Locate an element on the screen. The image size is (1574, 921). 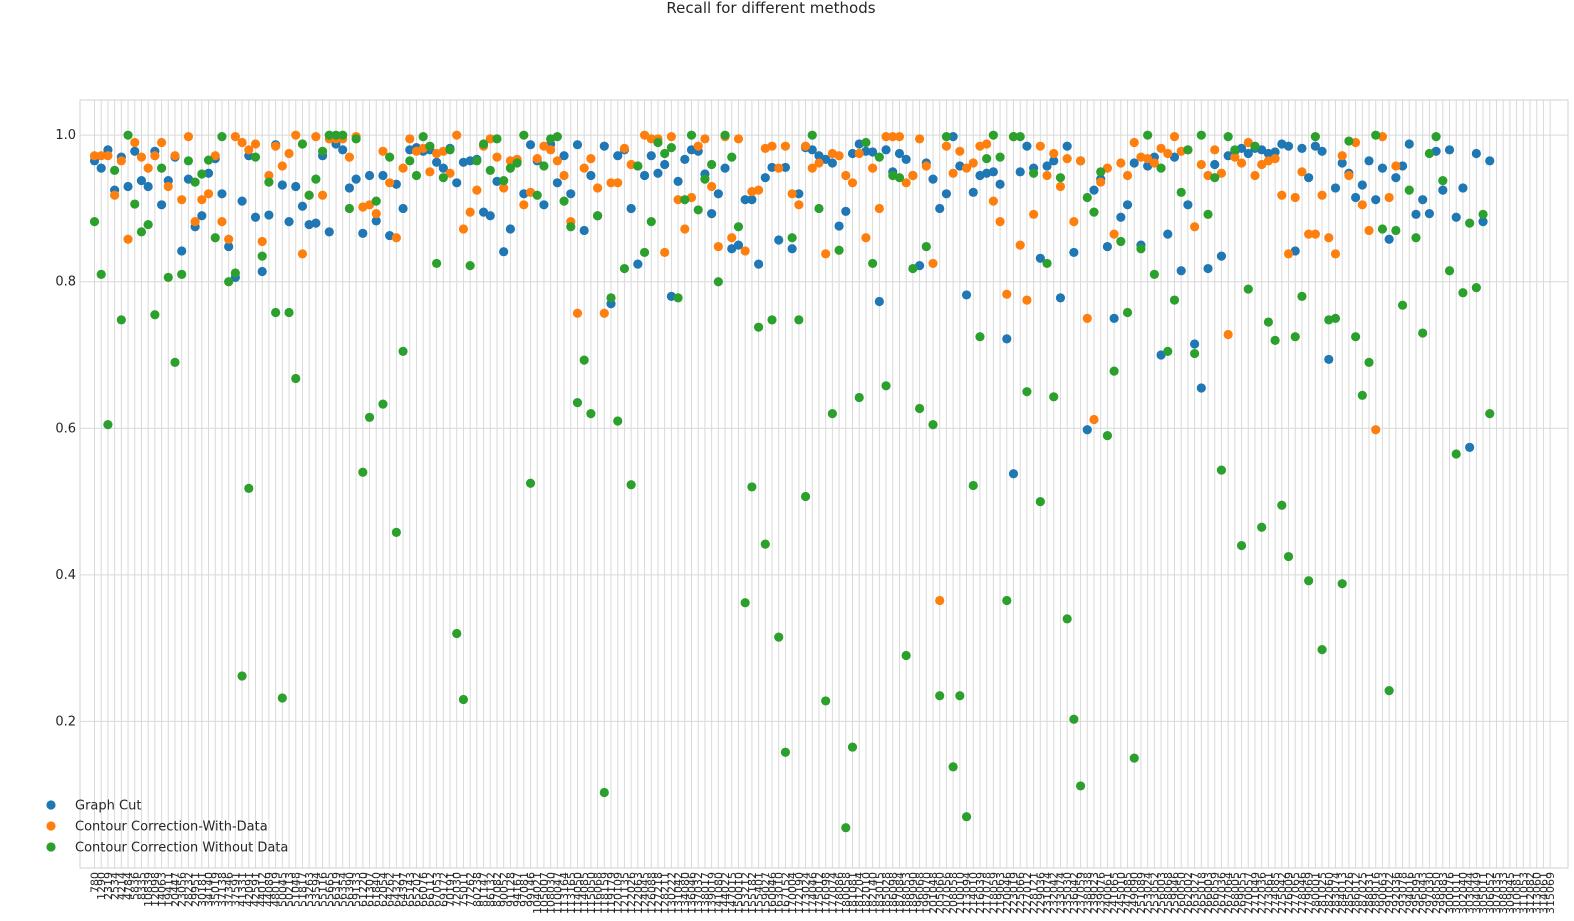
x-tick-label: 55116 is located at coordinates (323, 889).